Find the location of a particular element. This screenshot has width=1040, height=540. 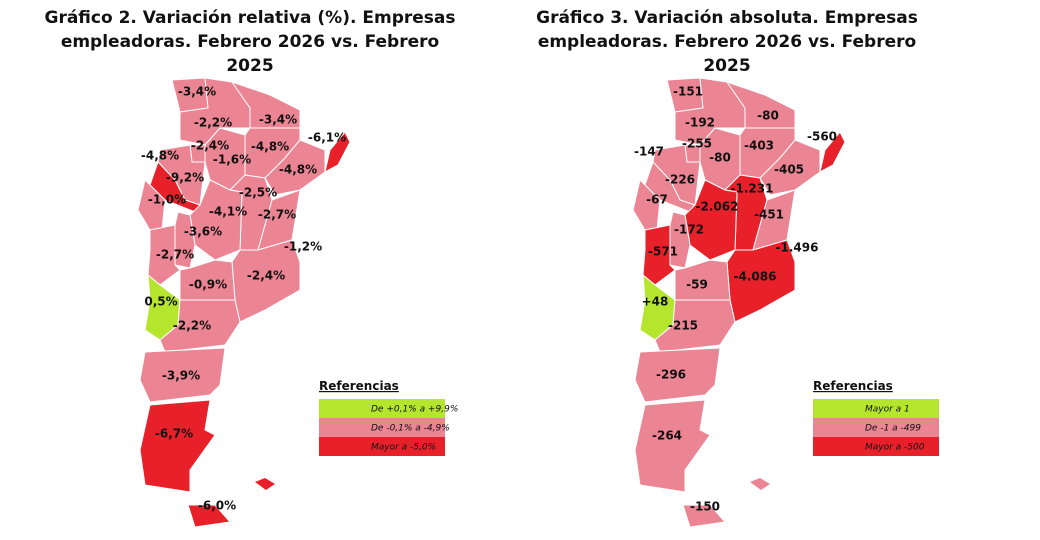

region-label: -147 is located at coordinates (649, 152).